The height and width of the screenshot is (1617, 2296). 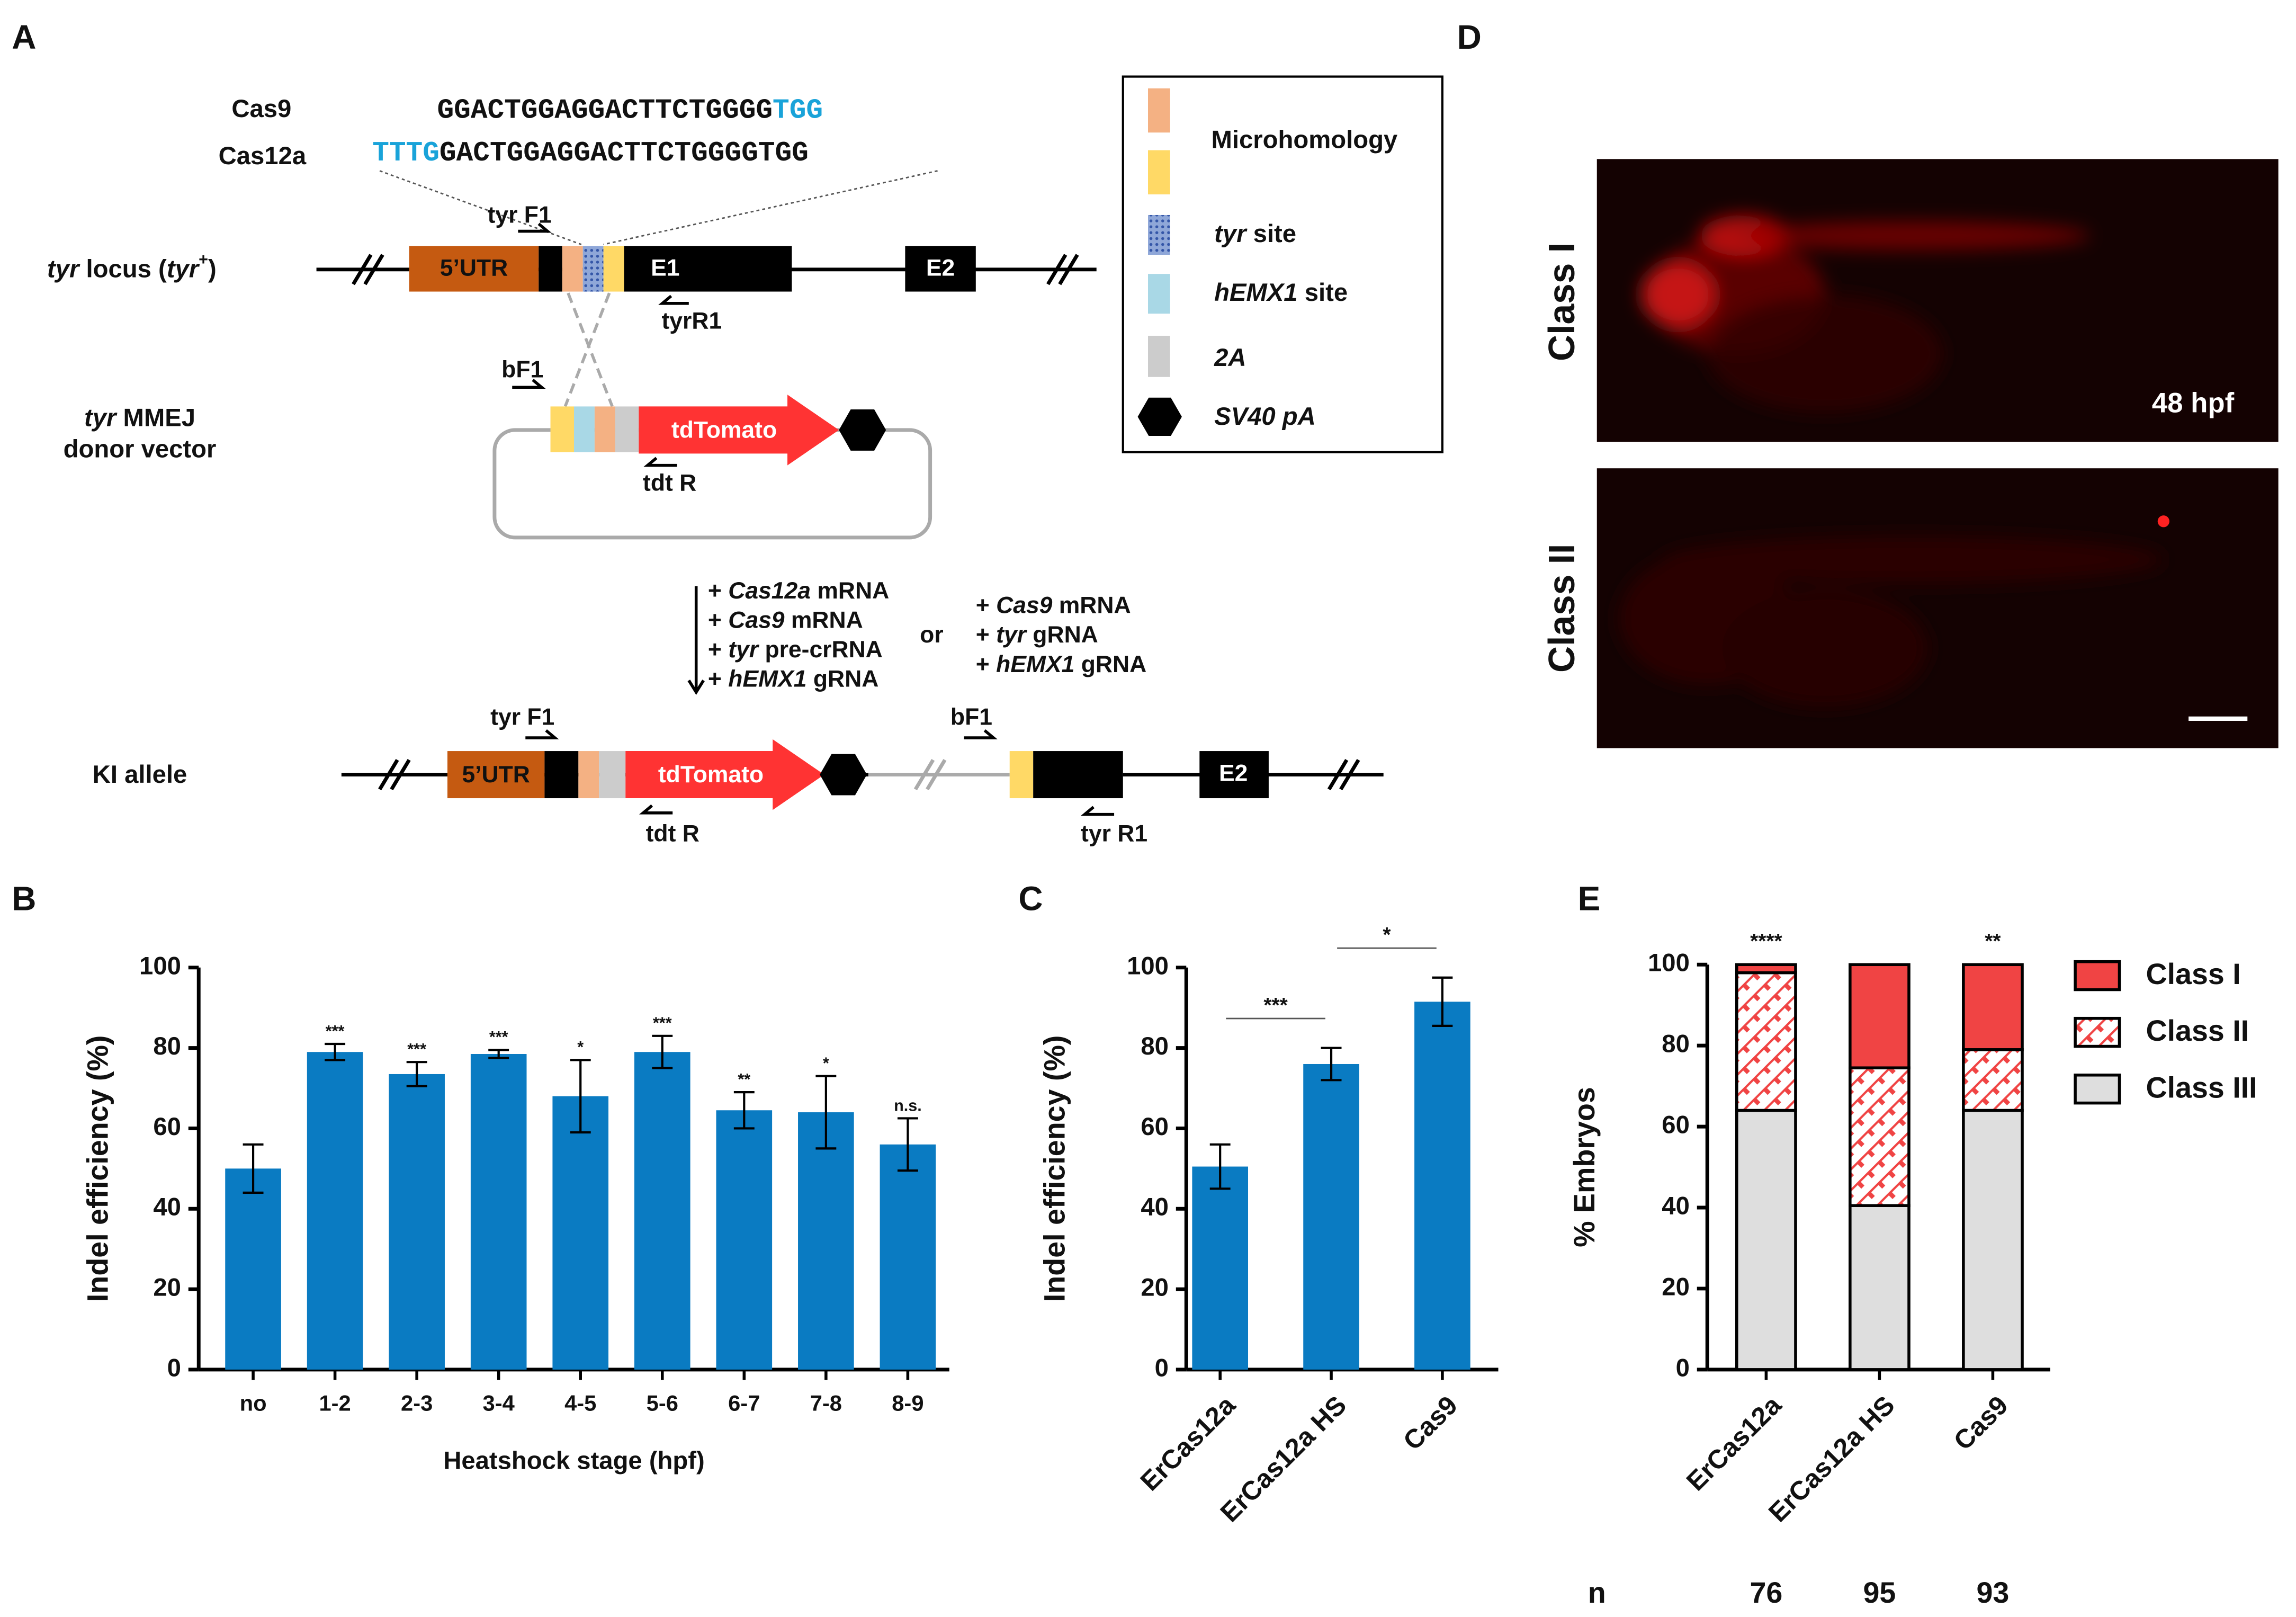 I want to click on x-tick-label: 2-3, so click(x=417, y=1403).